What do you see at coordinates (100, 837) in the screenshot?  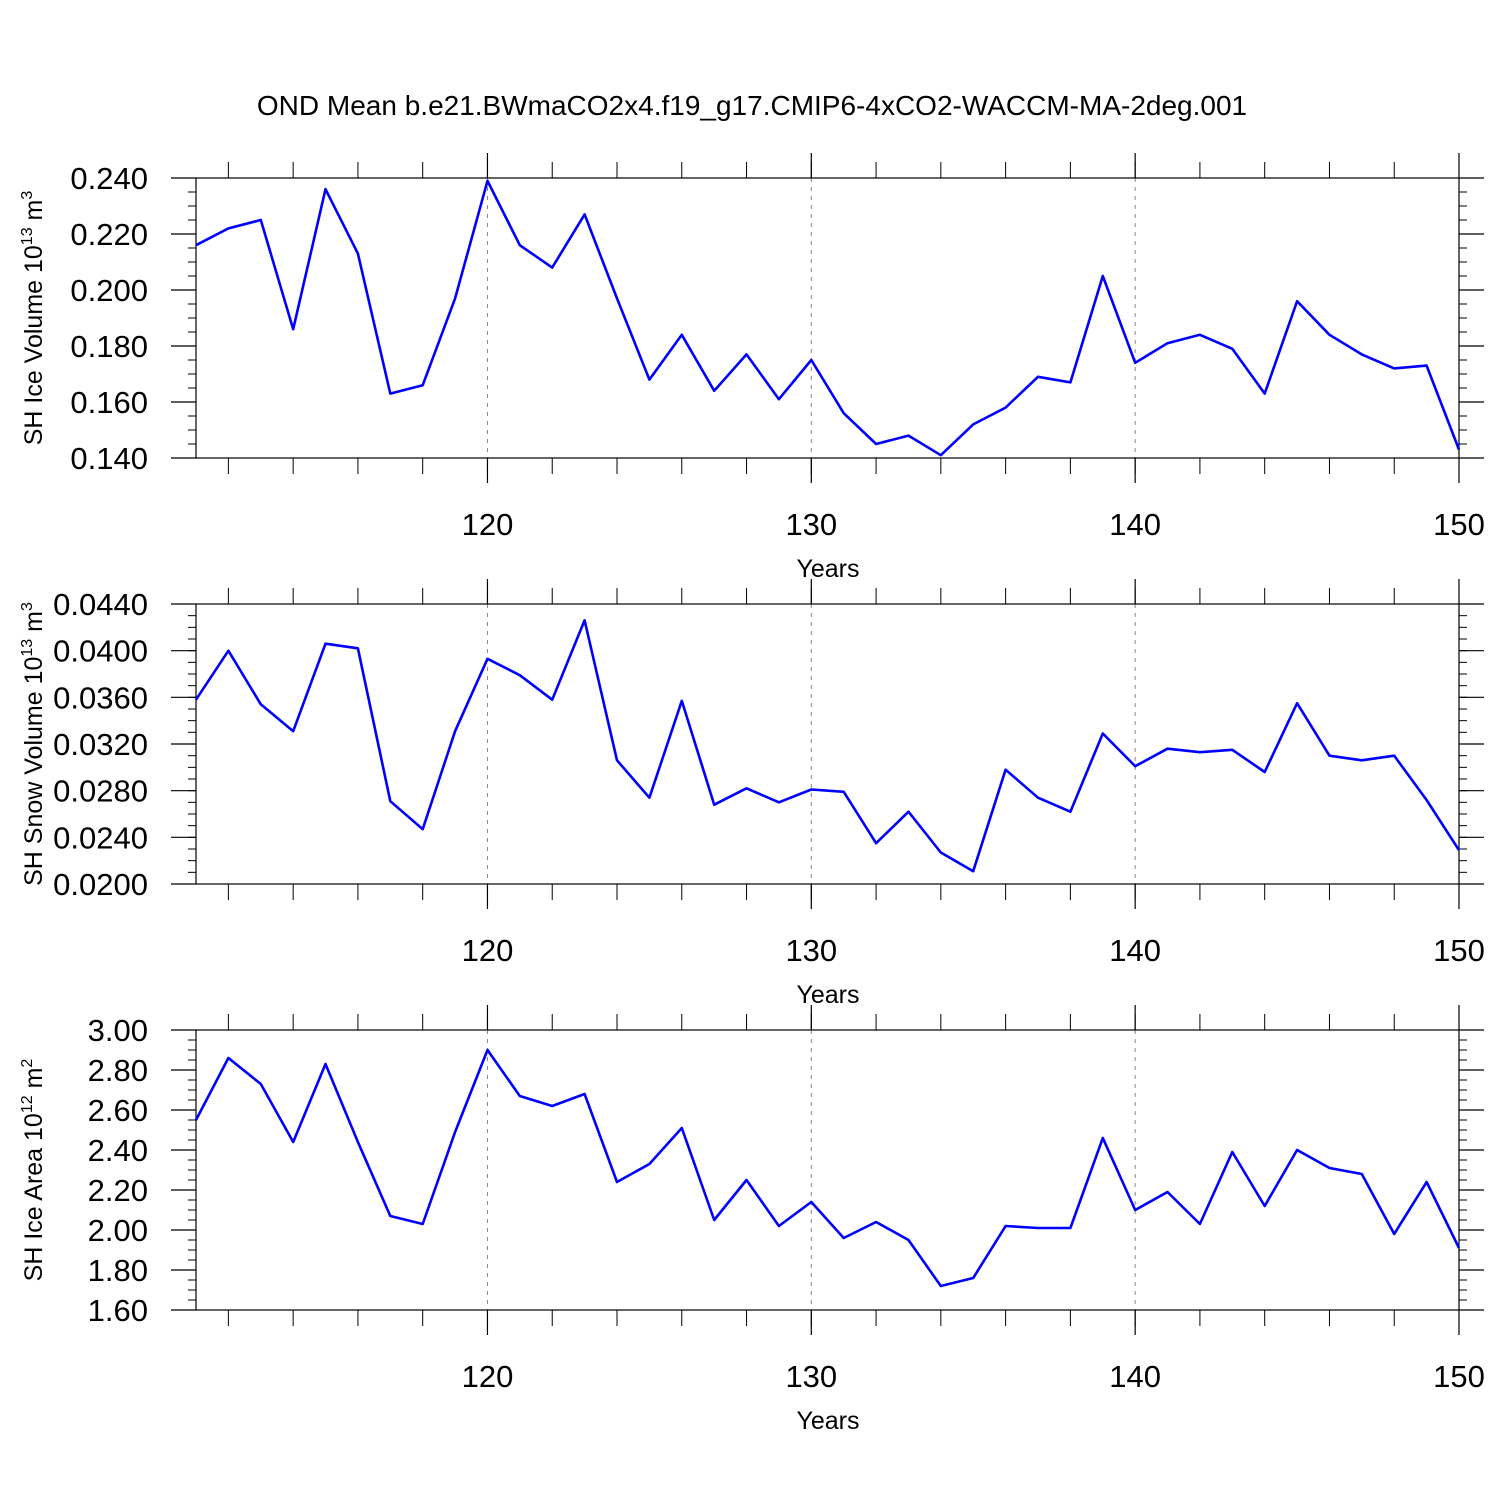 I see `y-tick-label: 0.0240` at bounding box center [100, 837].